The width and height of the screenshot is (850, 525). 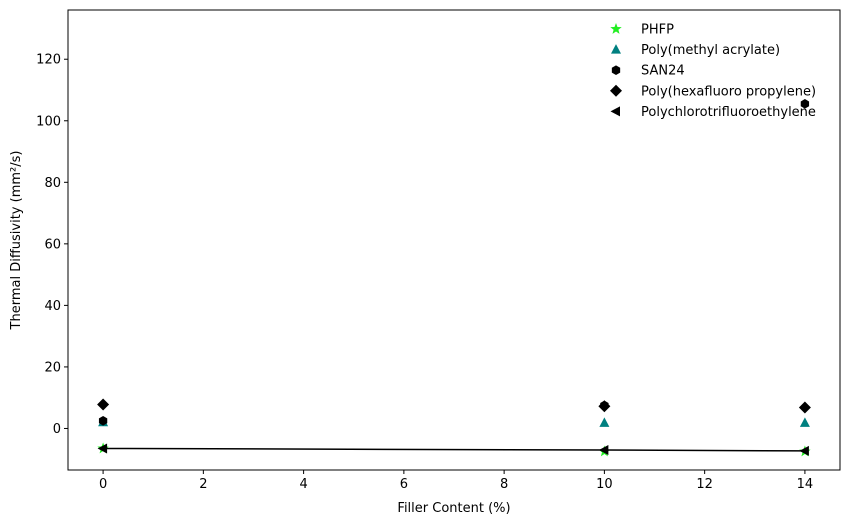 I want to click on y-tick-label: 0, so click(x=57, y=429).